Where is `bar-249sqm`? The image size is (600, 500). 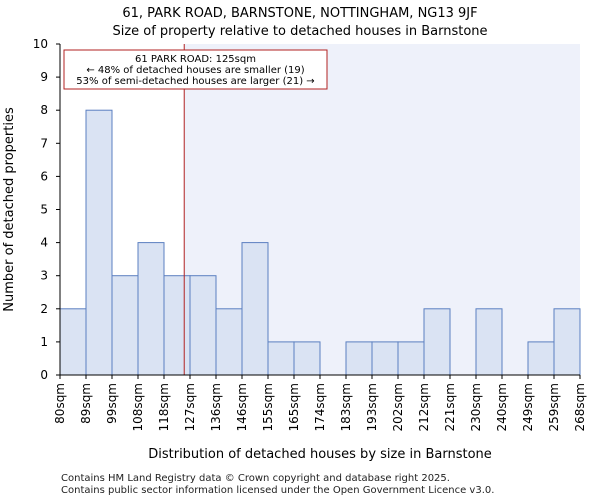 bar-249sqm is located at coordinates (541, 358).